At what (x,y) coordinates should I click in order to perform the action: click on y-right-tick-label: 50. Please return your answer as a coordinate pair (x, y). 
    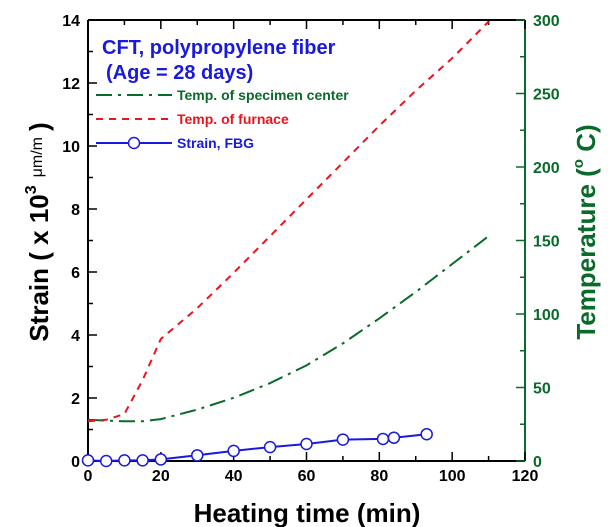
    Looking at the image, I should click on (542, 389).